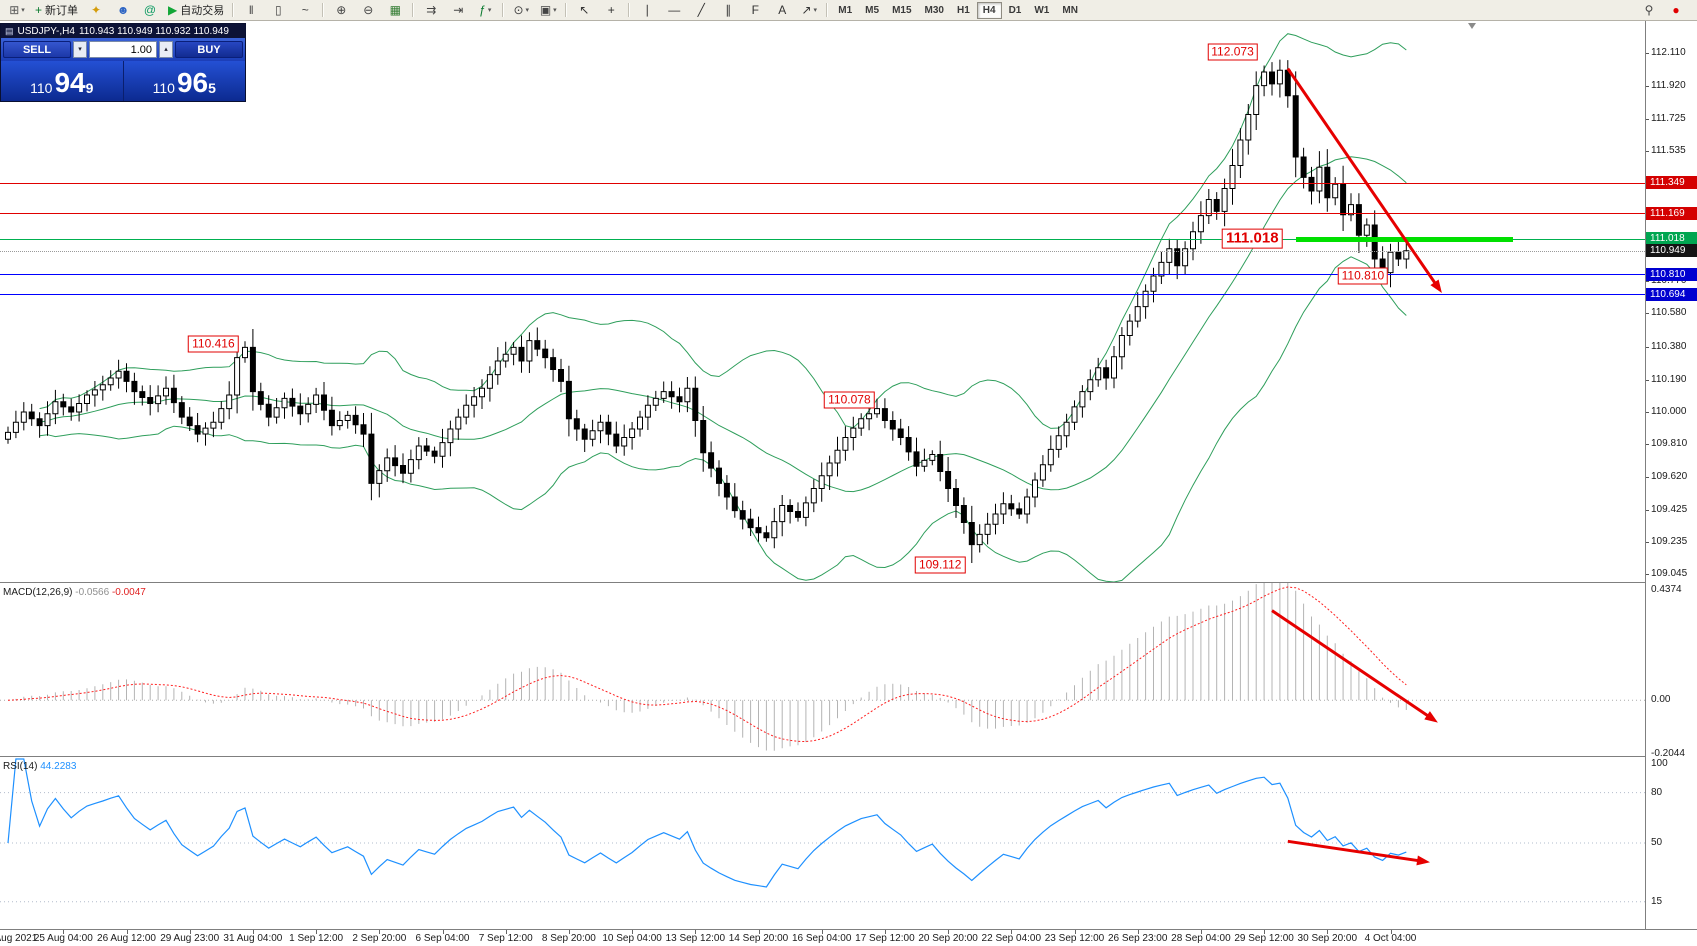  I want to click on bar-chart-mode-button: ‖, so click(251, 10).